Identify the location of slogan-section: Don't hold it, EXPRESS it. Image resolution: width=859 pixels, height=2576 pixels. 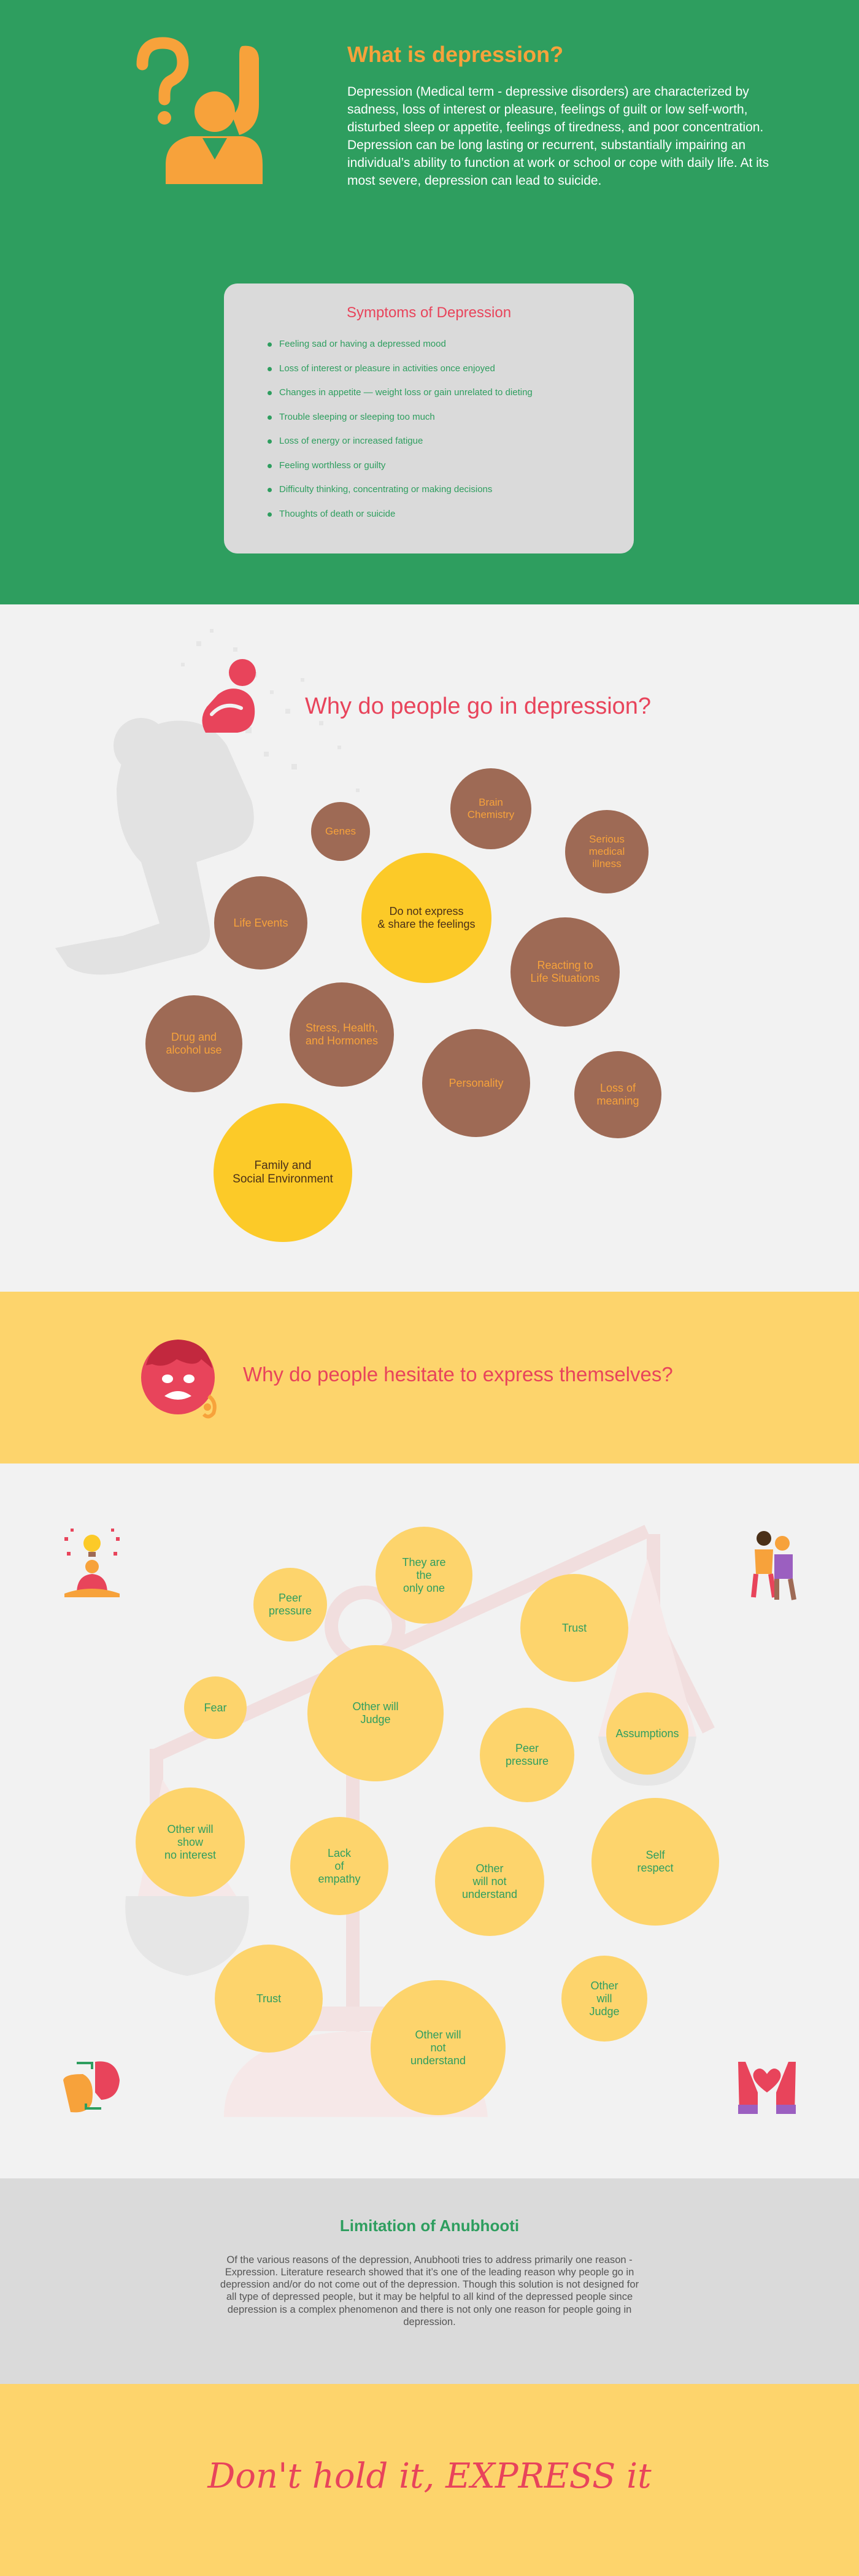
(429, 2480).